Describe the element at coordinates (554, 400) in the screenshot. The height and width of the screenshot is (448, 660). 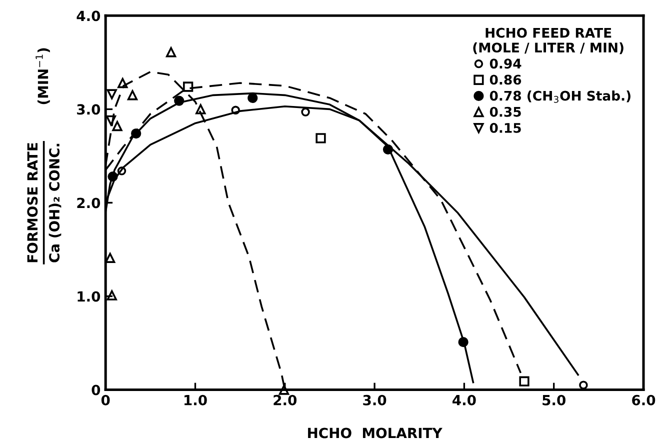
I see `x-tick-label: 5.0` at that location.